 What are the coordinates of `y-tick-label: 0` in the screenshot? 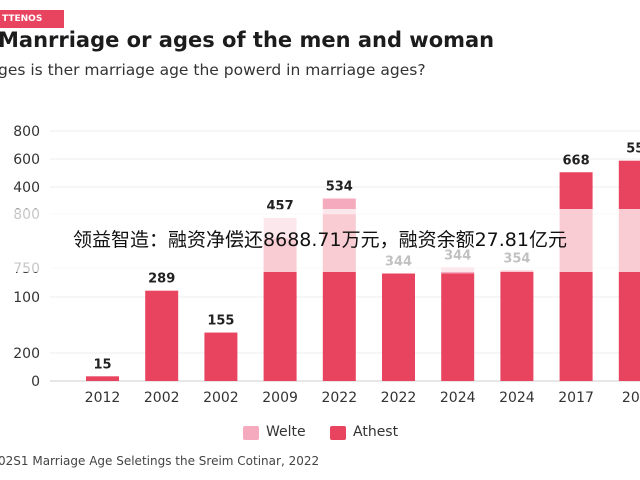 It's located at (35, 382).